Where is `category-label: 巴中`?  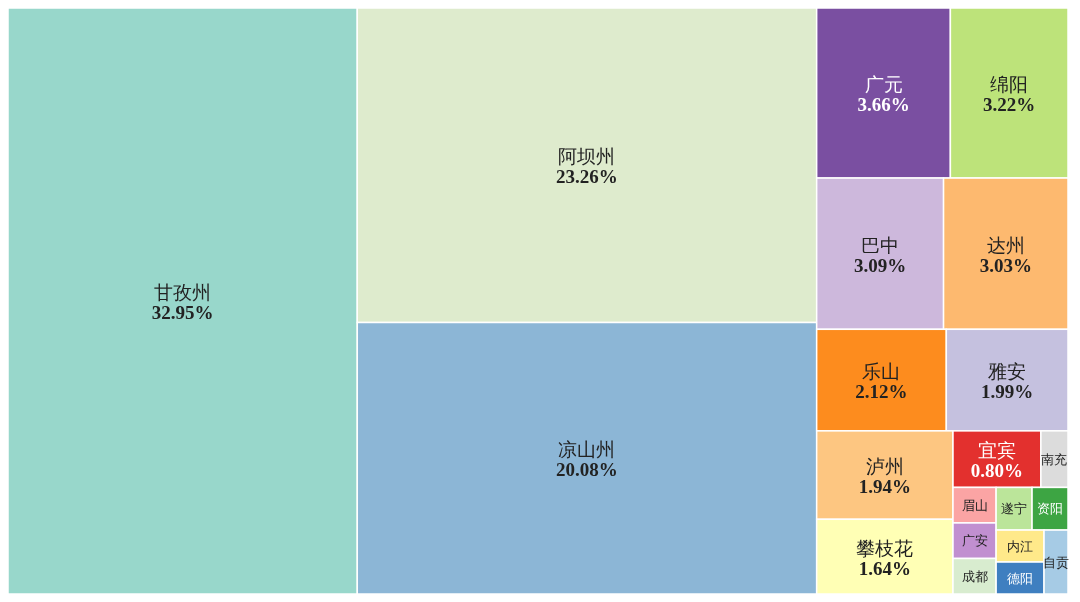
category-label: 巴中 is located at coordinates (880, 244).